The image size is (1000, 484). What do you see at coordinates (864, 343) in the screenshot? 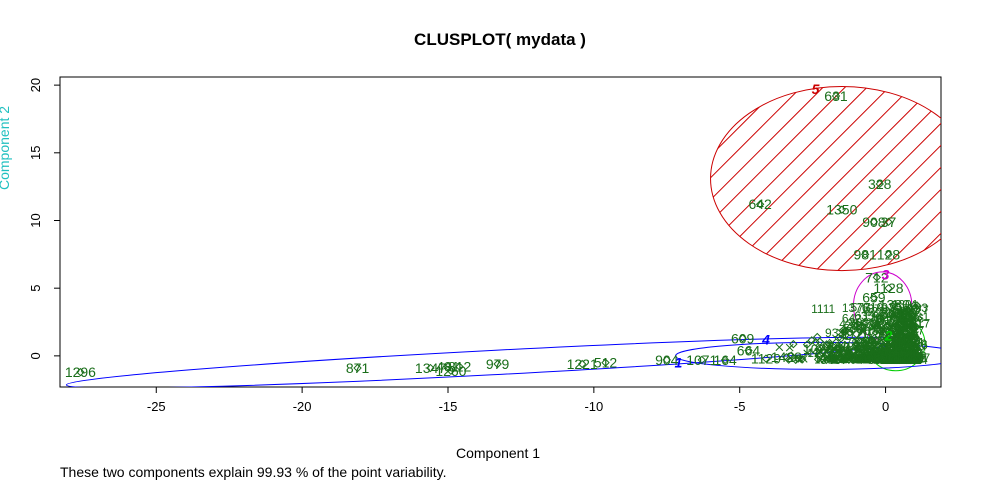
I see `svg-text: 598` at bounding box center [864, 343].